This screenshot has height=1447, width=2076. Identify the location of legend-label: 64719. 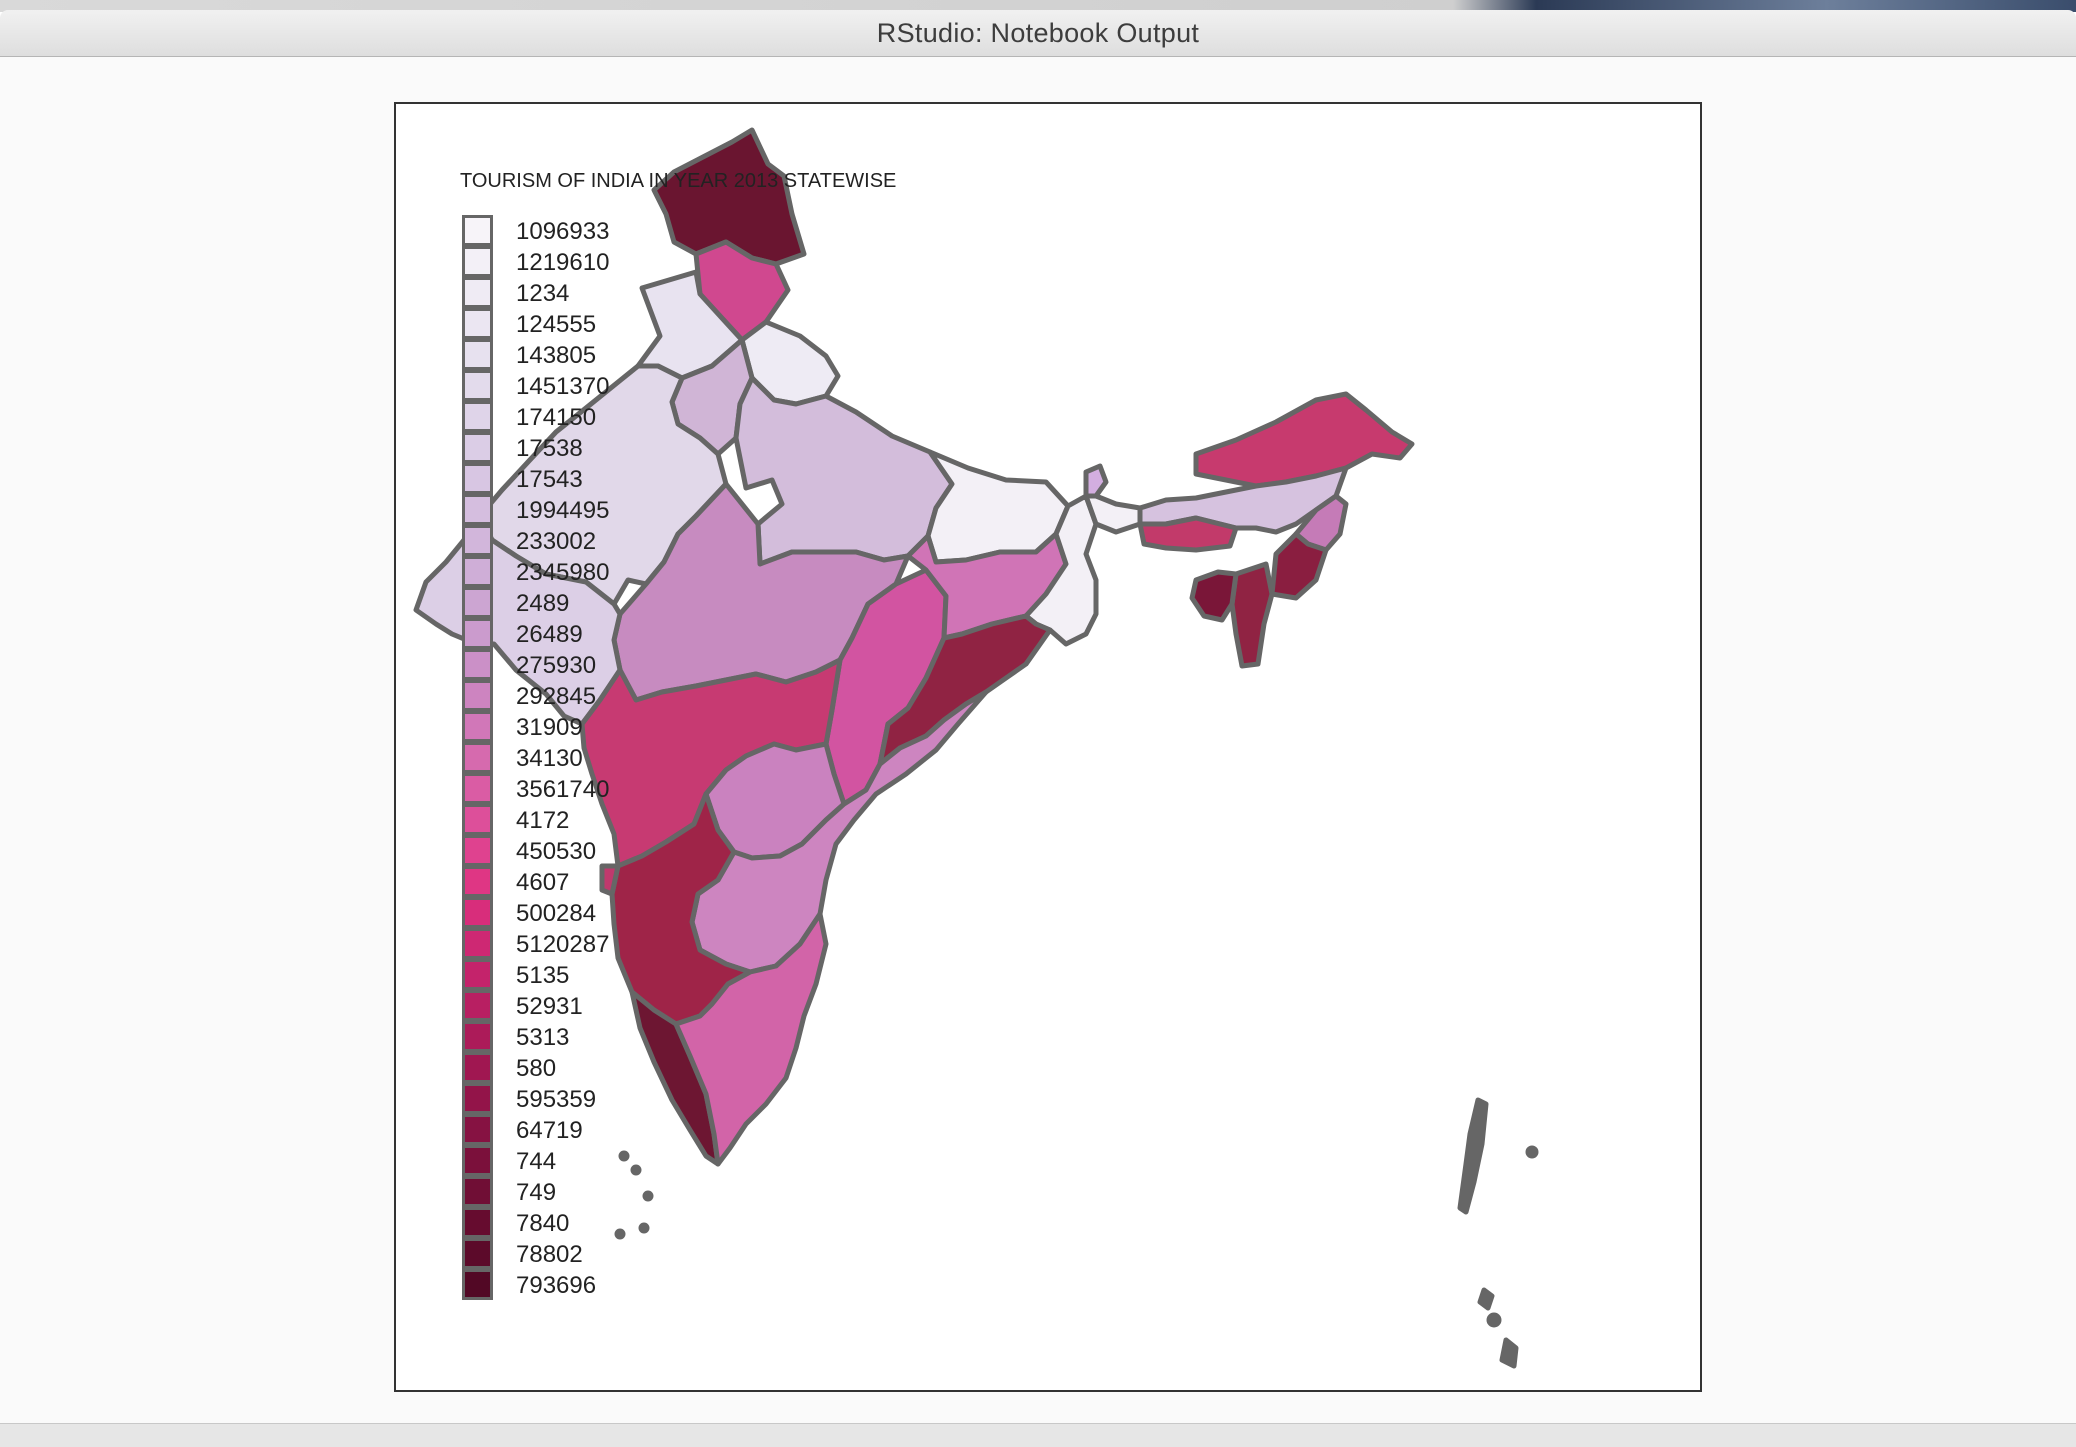
(549, 1130).